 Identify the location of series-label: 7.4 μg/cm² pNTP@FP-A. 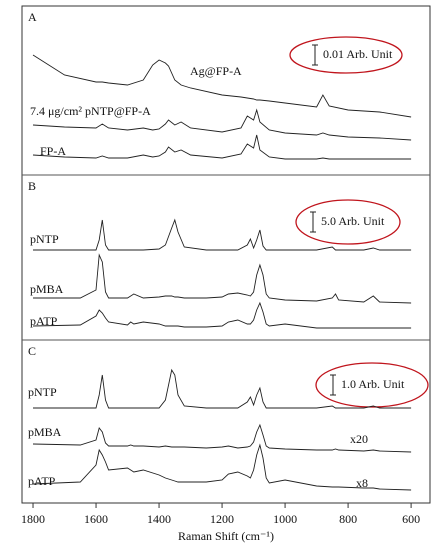
(90, 111).